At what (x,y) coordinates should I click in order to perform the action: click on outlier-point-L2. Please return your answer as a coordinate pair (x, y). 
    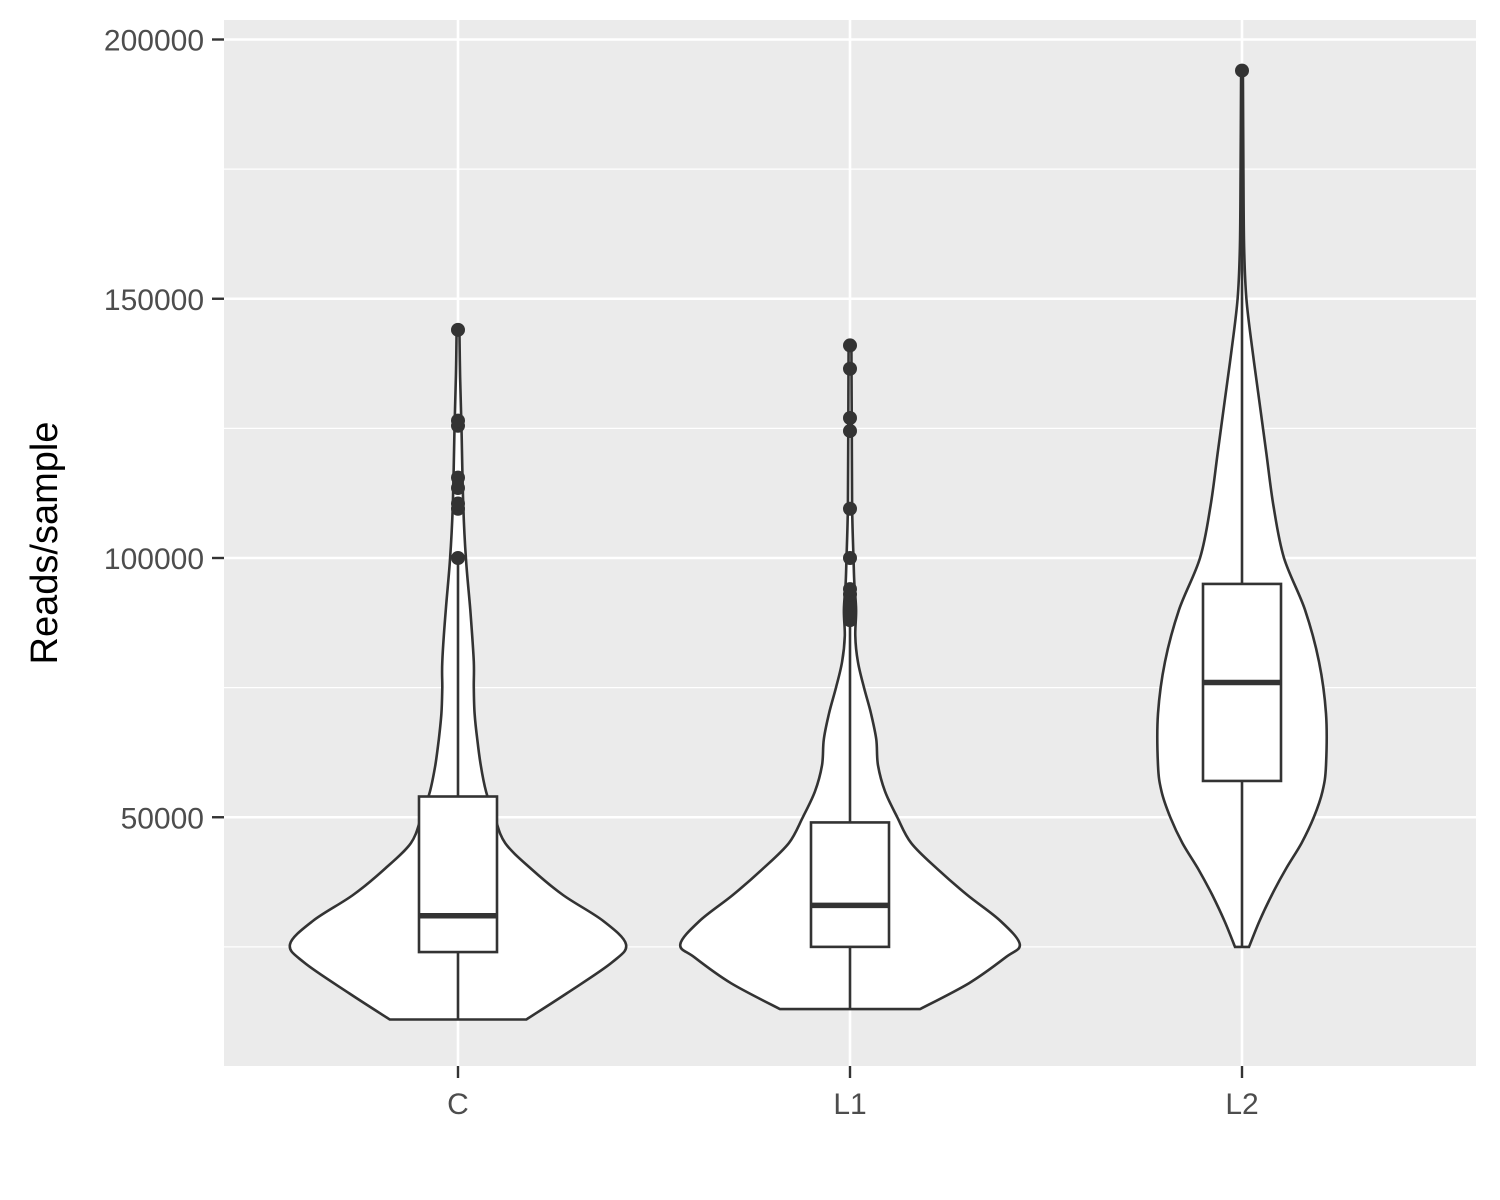
    Looking at the image, I should click on (1242, 70).